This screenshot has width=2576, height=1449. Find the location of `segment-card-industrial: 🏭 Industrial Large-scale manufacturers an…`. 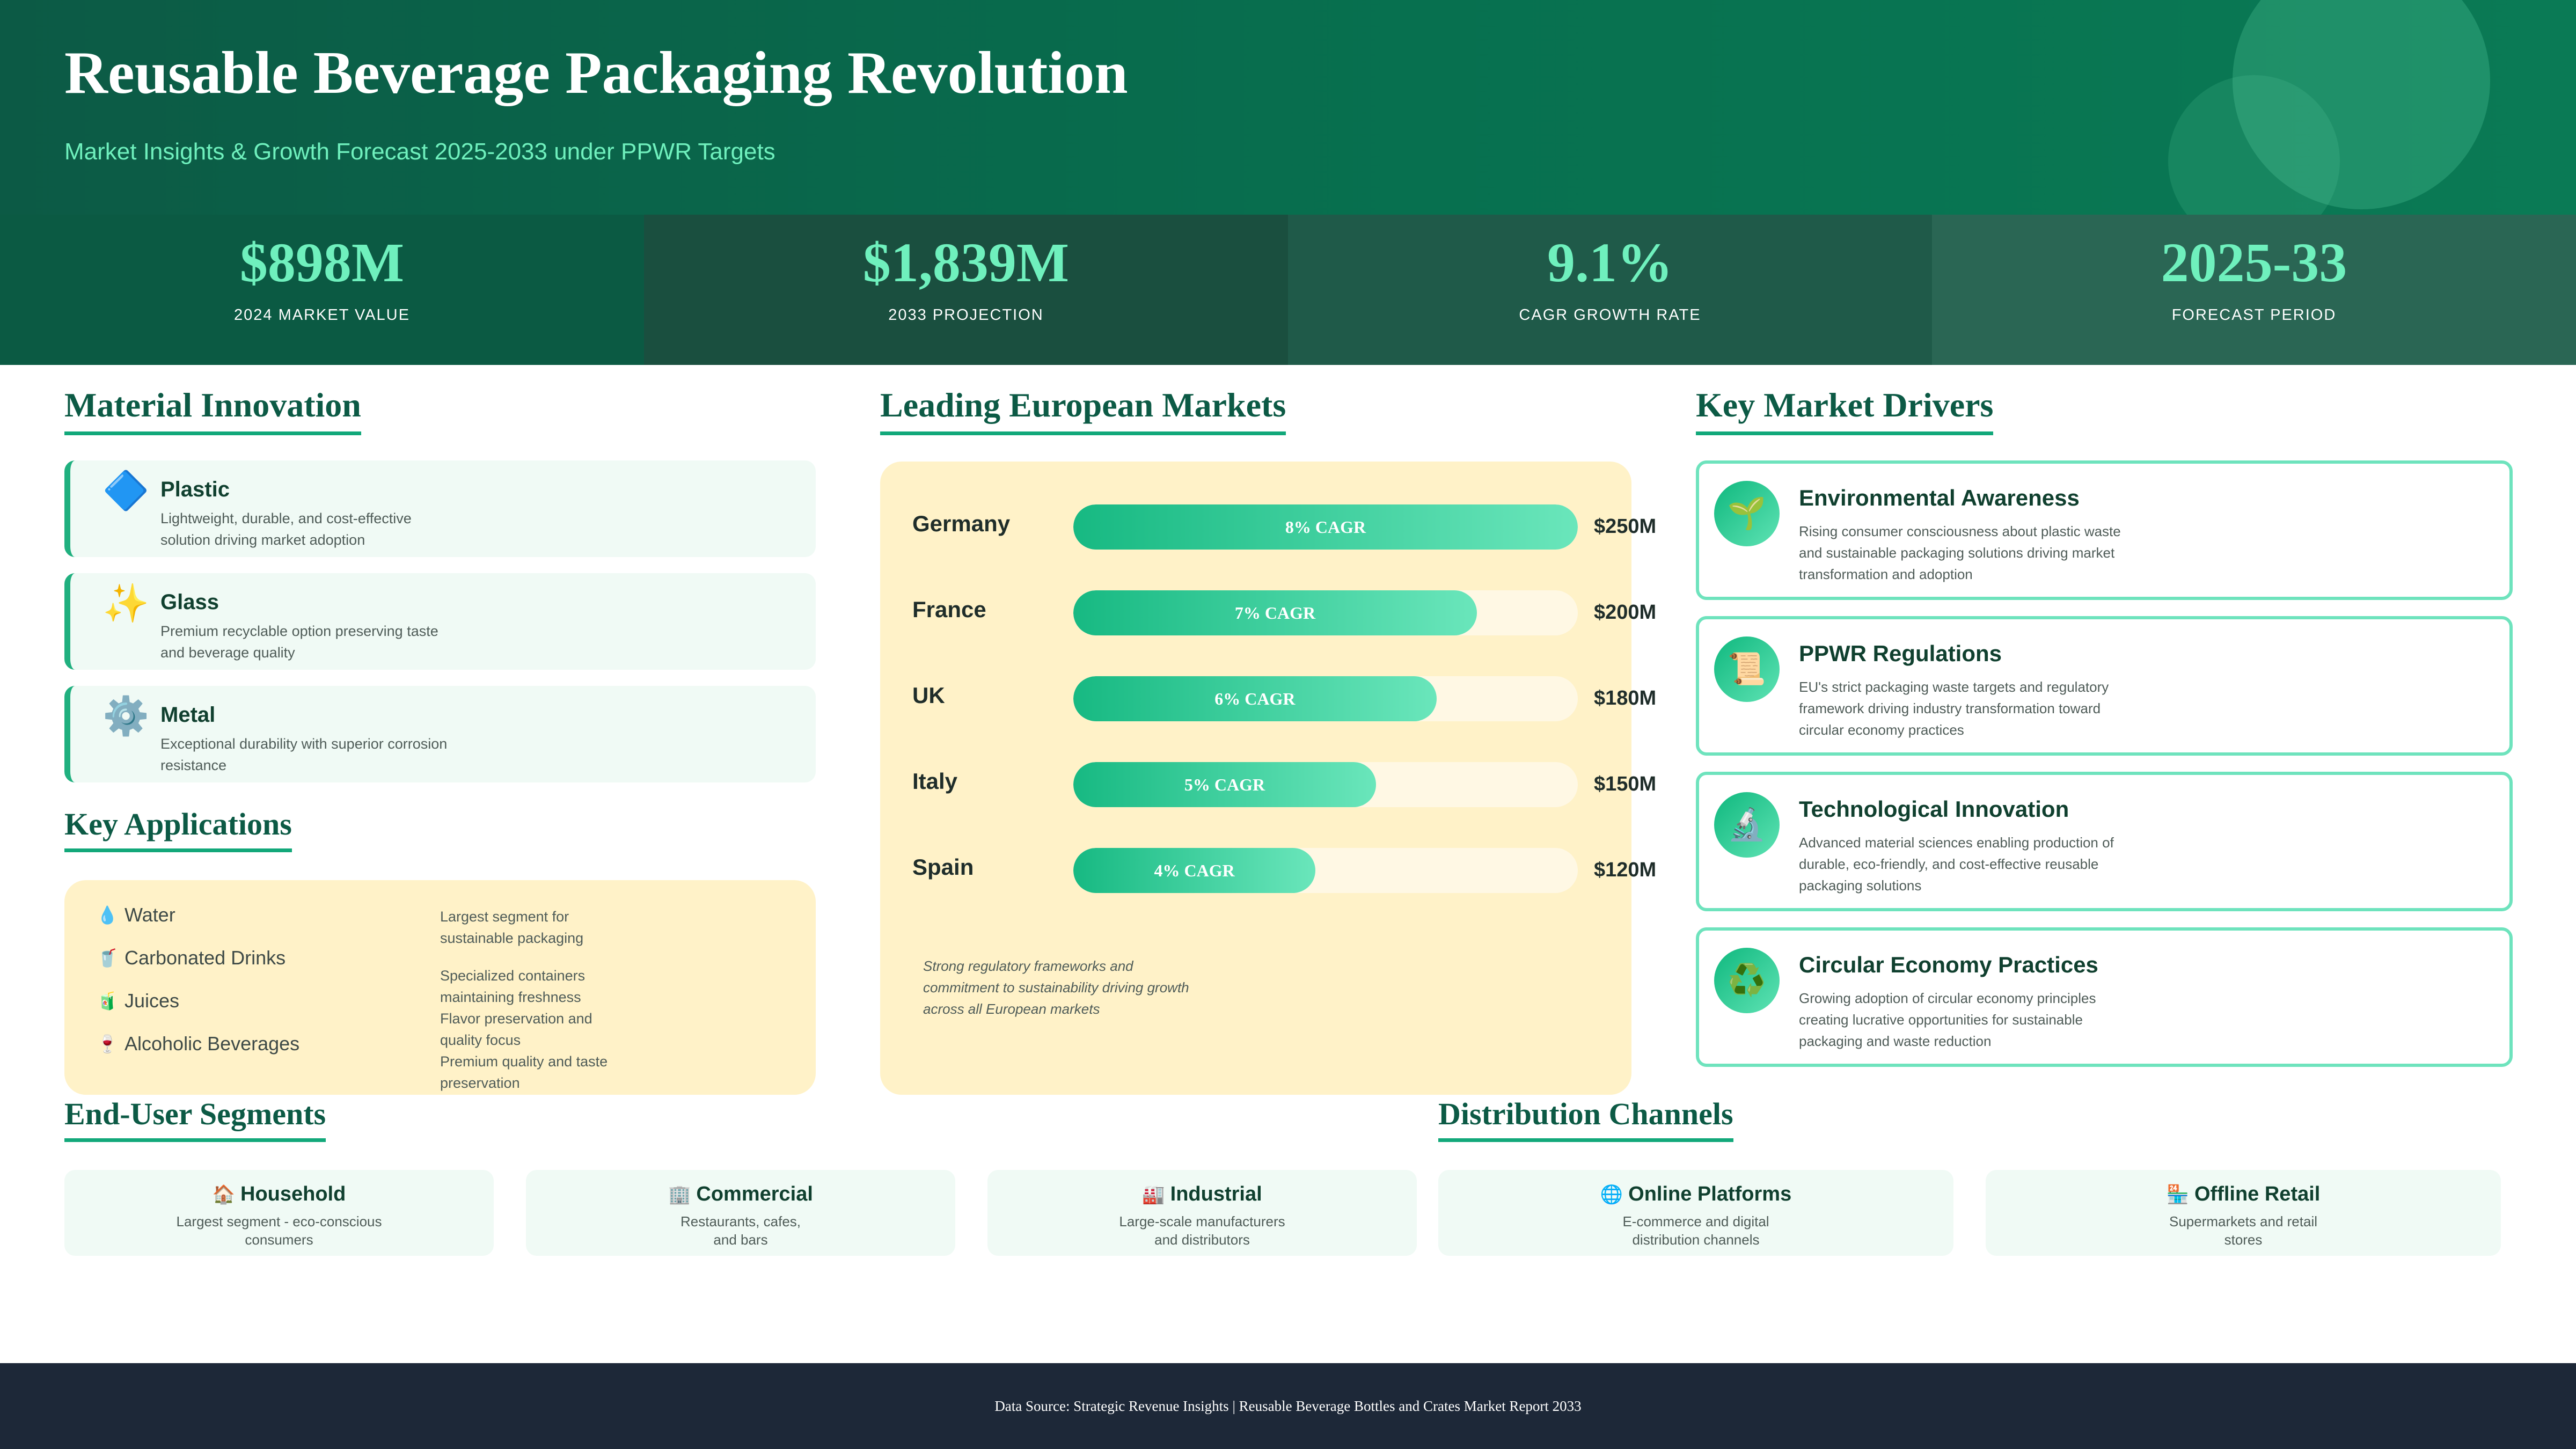

segment-card-industrial: 🏭 Industrial Large-scale manufacturers an… is located at coordinates (1202, 1213).